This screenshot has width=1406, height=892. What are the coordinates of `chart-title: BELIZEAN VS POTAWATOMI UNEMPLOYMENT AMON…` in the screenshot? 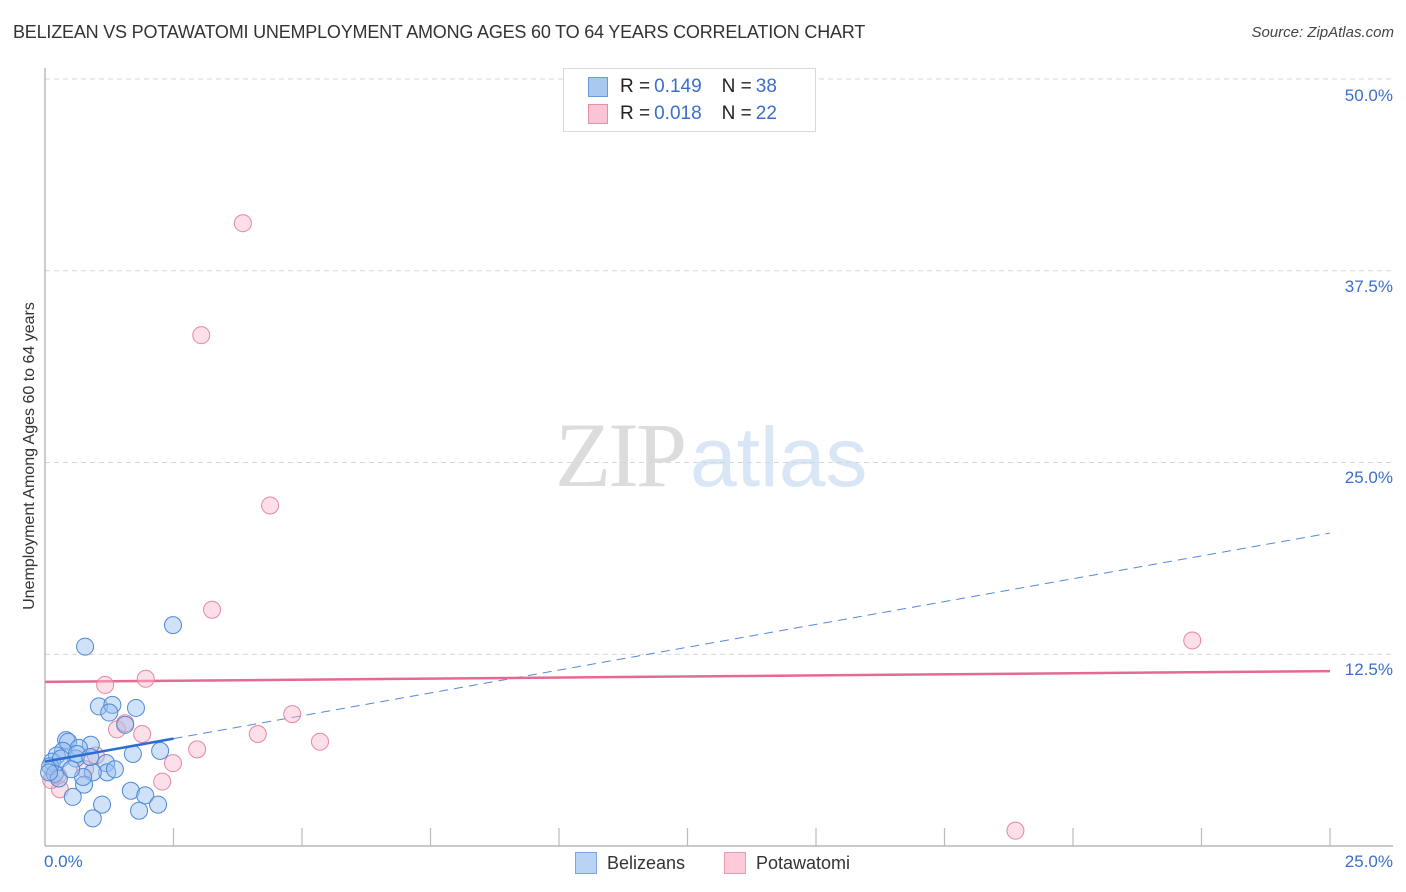 It's located at (439, 32).